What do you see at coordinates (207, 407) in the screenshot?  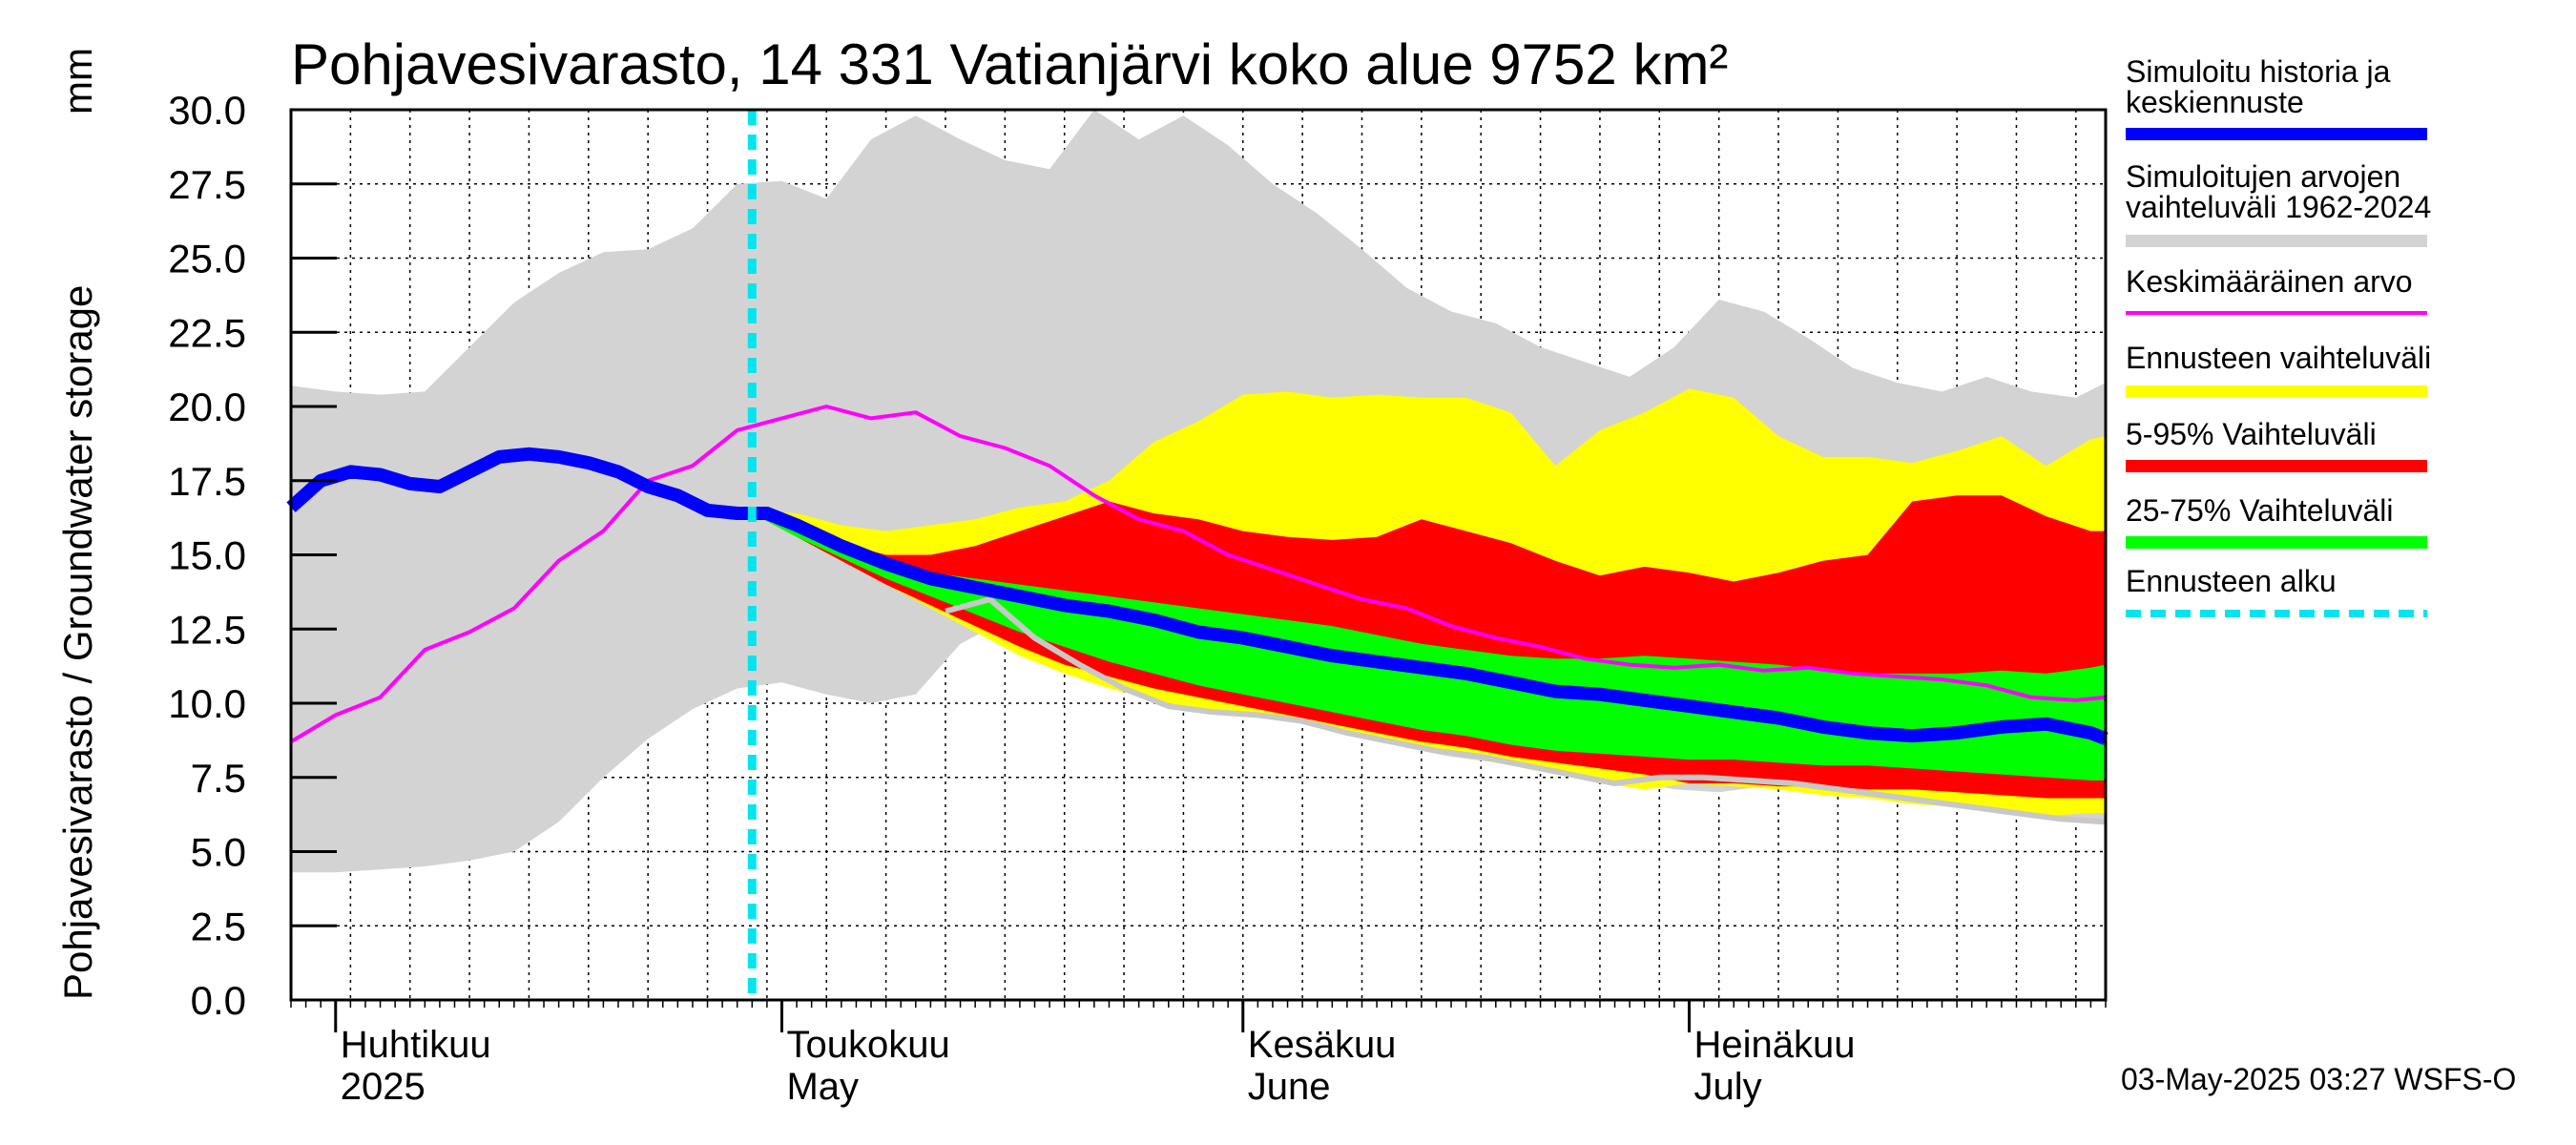 I see `y-tick-label: 20.0` at bounding box center [207, 407].